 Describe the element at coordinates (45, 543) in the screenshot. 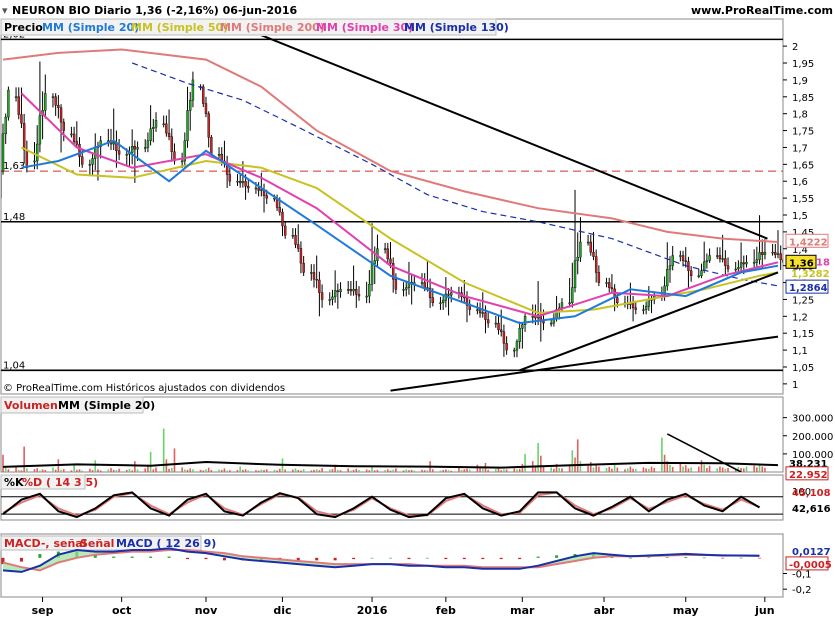

I see `legend-macd-signal: MACD-, señal` at that location.